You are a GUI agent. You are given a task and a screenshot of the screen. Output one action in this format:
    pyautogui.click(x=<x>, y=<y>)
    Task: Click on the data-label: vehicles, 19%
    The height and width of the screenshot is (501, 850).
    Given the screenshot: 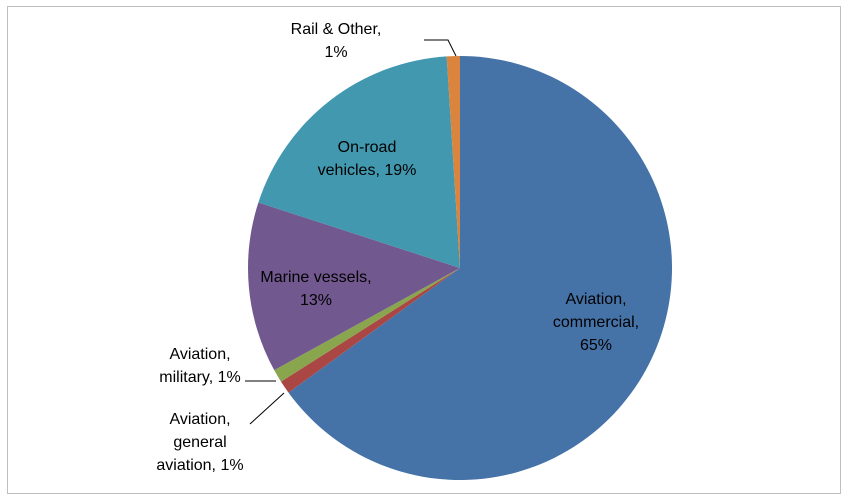 What is the action you would take?
    pyautogui.click(x=367, y=170)
    